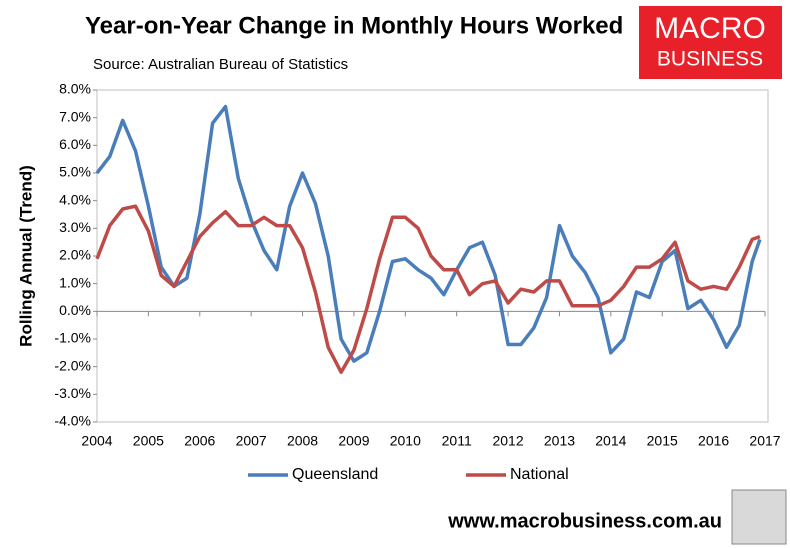 The image size is (790, 548). I want to click on logo-text: MACRO, so click(710, 28).